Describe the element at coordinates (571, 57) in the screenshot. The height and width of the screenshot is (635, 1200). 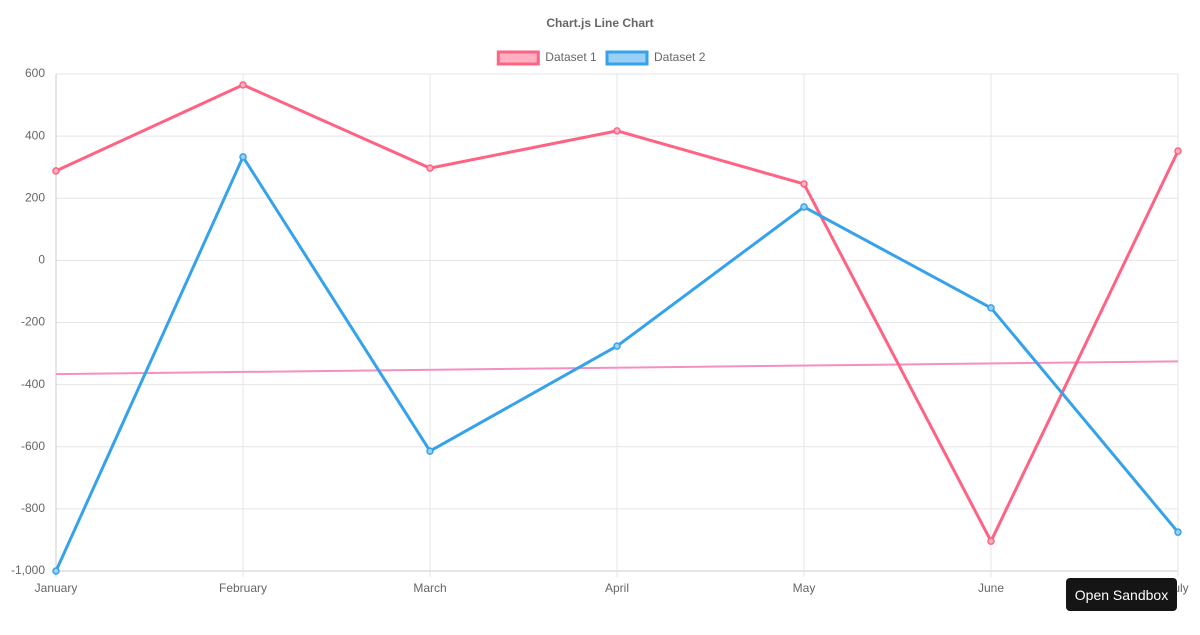
I see `legend-label: Dataset 1` at that location.